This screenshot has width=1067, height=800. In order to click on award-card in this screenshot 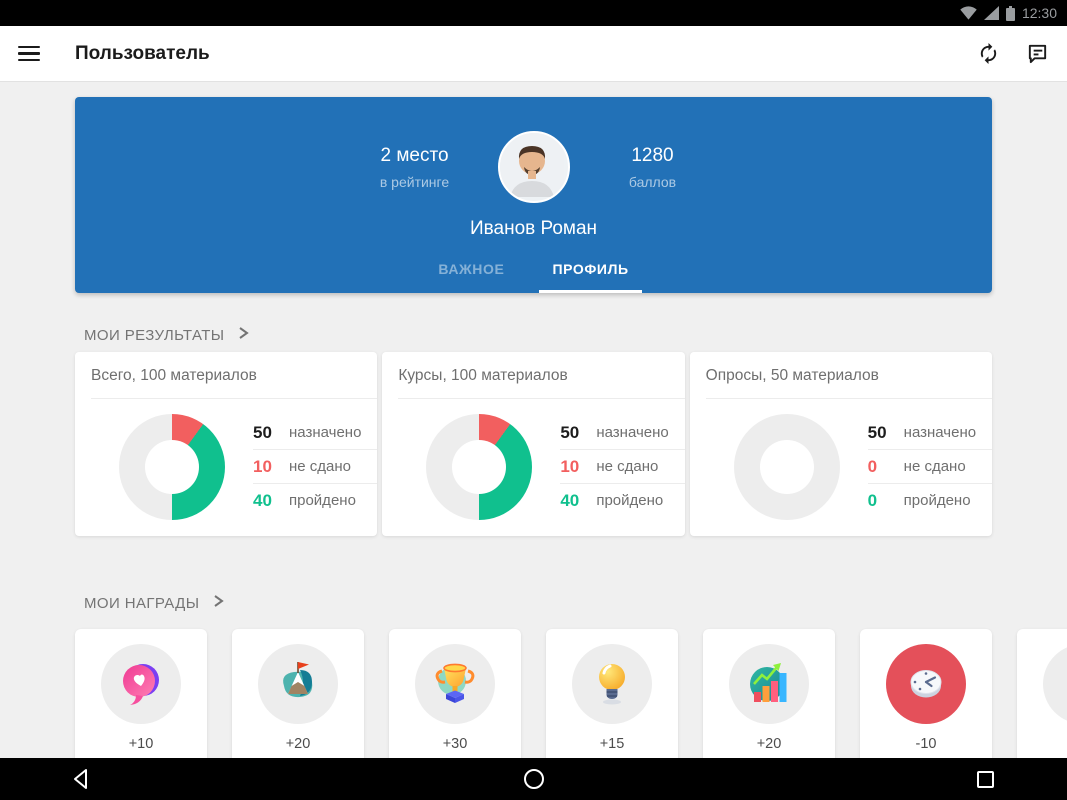, I will do `click(1042, 693)`.